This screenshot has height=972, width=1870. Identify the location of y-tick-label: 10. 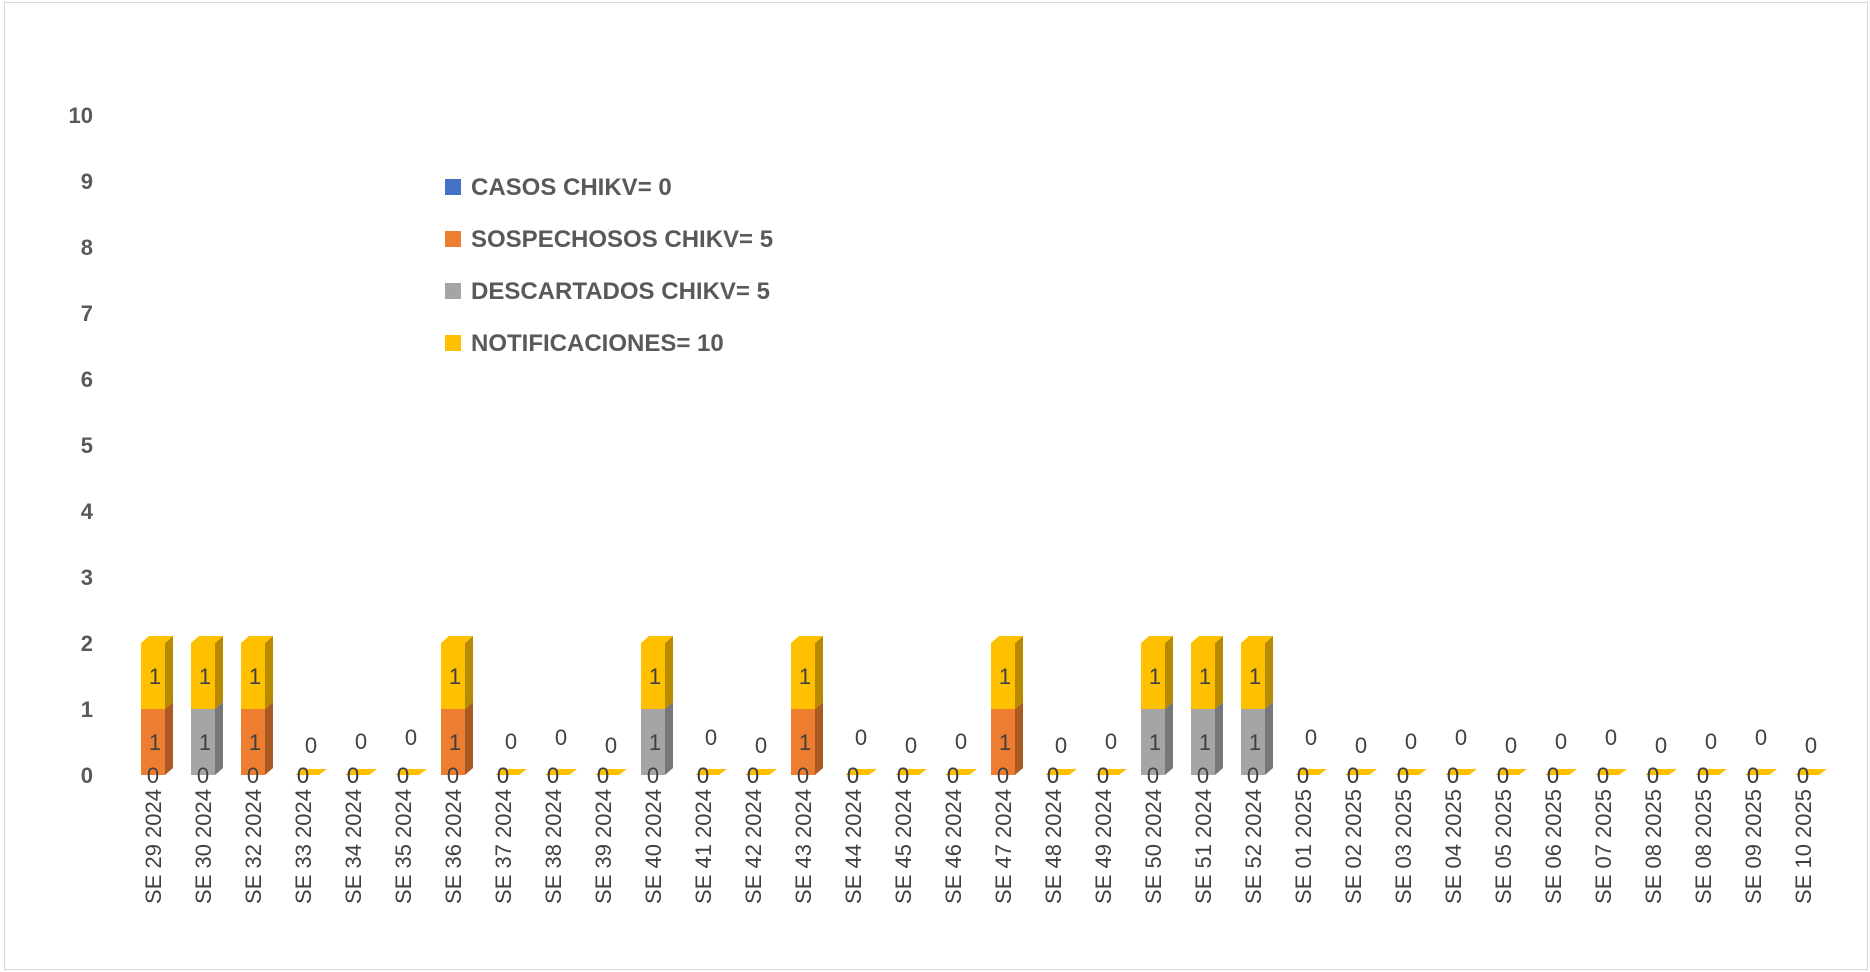
(81, 115).